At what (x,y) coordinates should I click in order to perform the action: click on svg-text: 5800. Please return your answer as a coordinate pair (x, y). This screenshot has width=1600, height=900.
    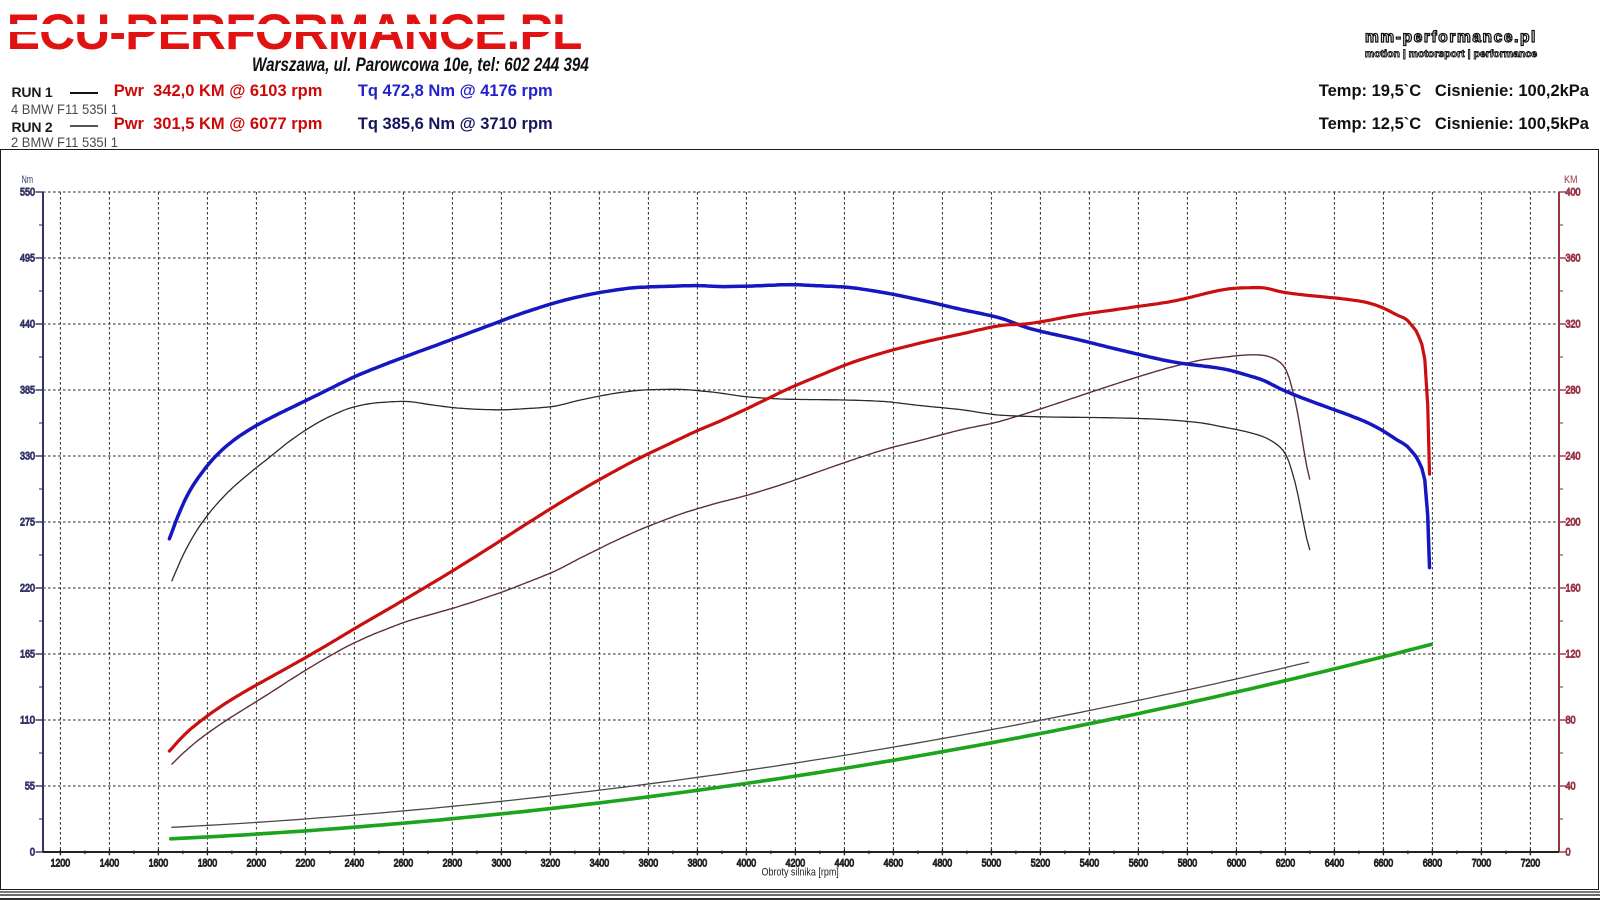
    Looking at the image, I should click on (1188, 863).